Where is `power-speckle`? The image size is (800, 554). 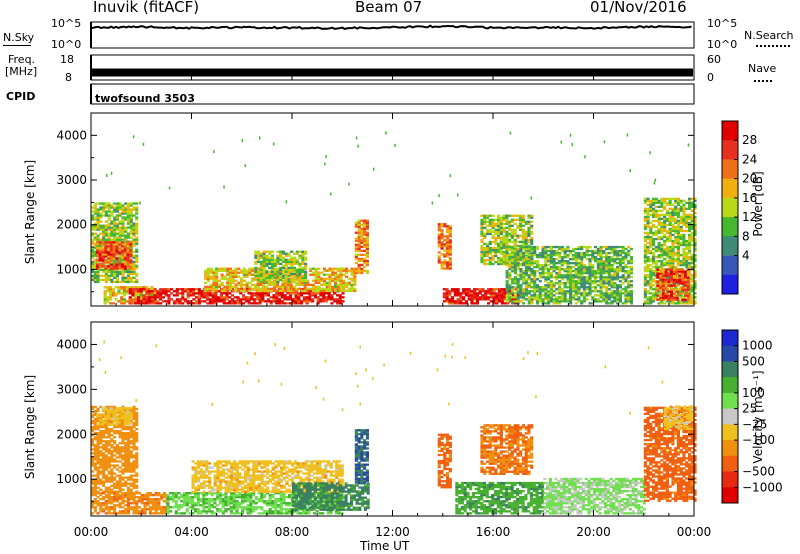 power-speckle is located at coordinates (458, 195).